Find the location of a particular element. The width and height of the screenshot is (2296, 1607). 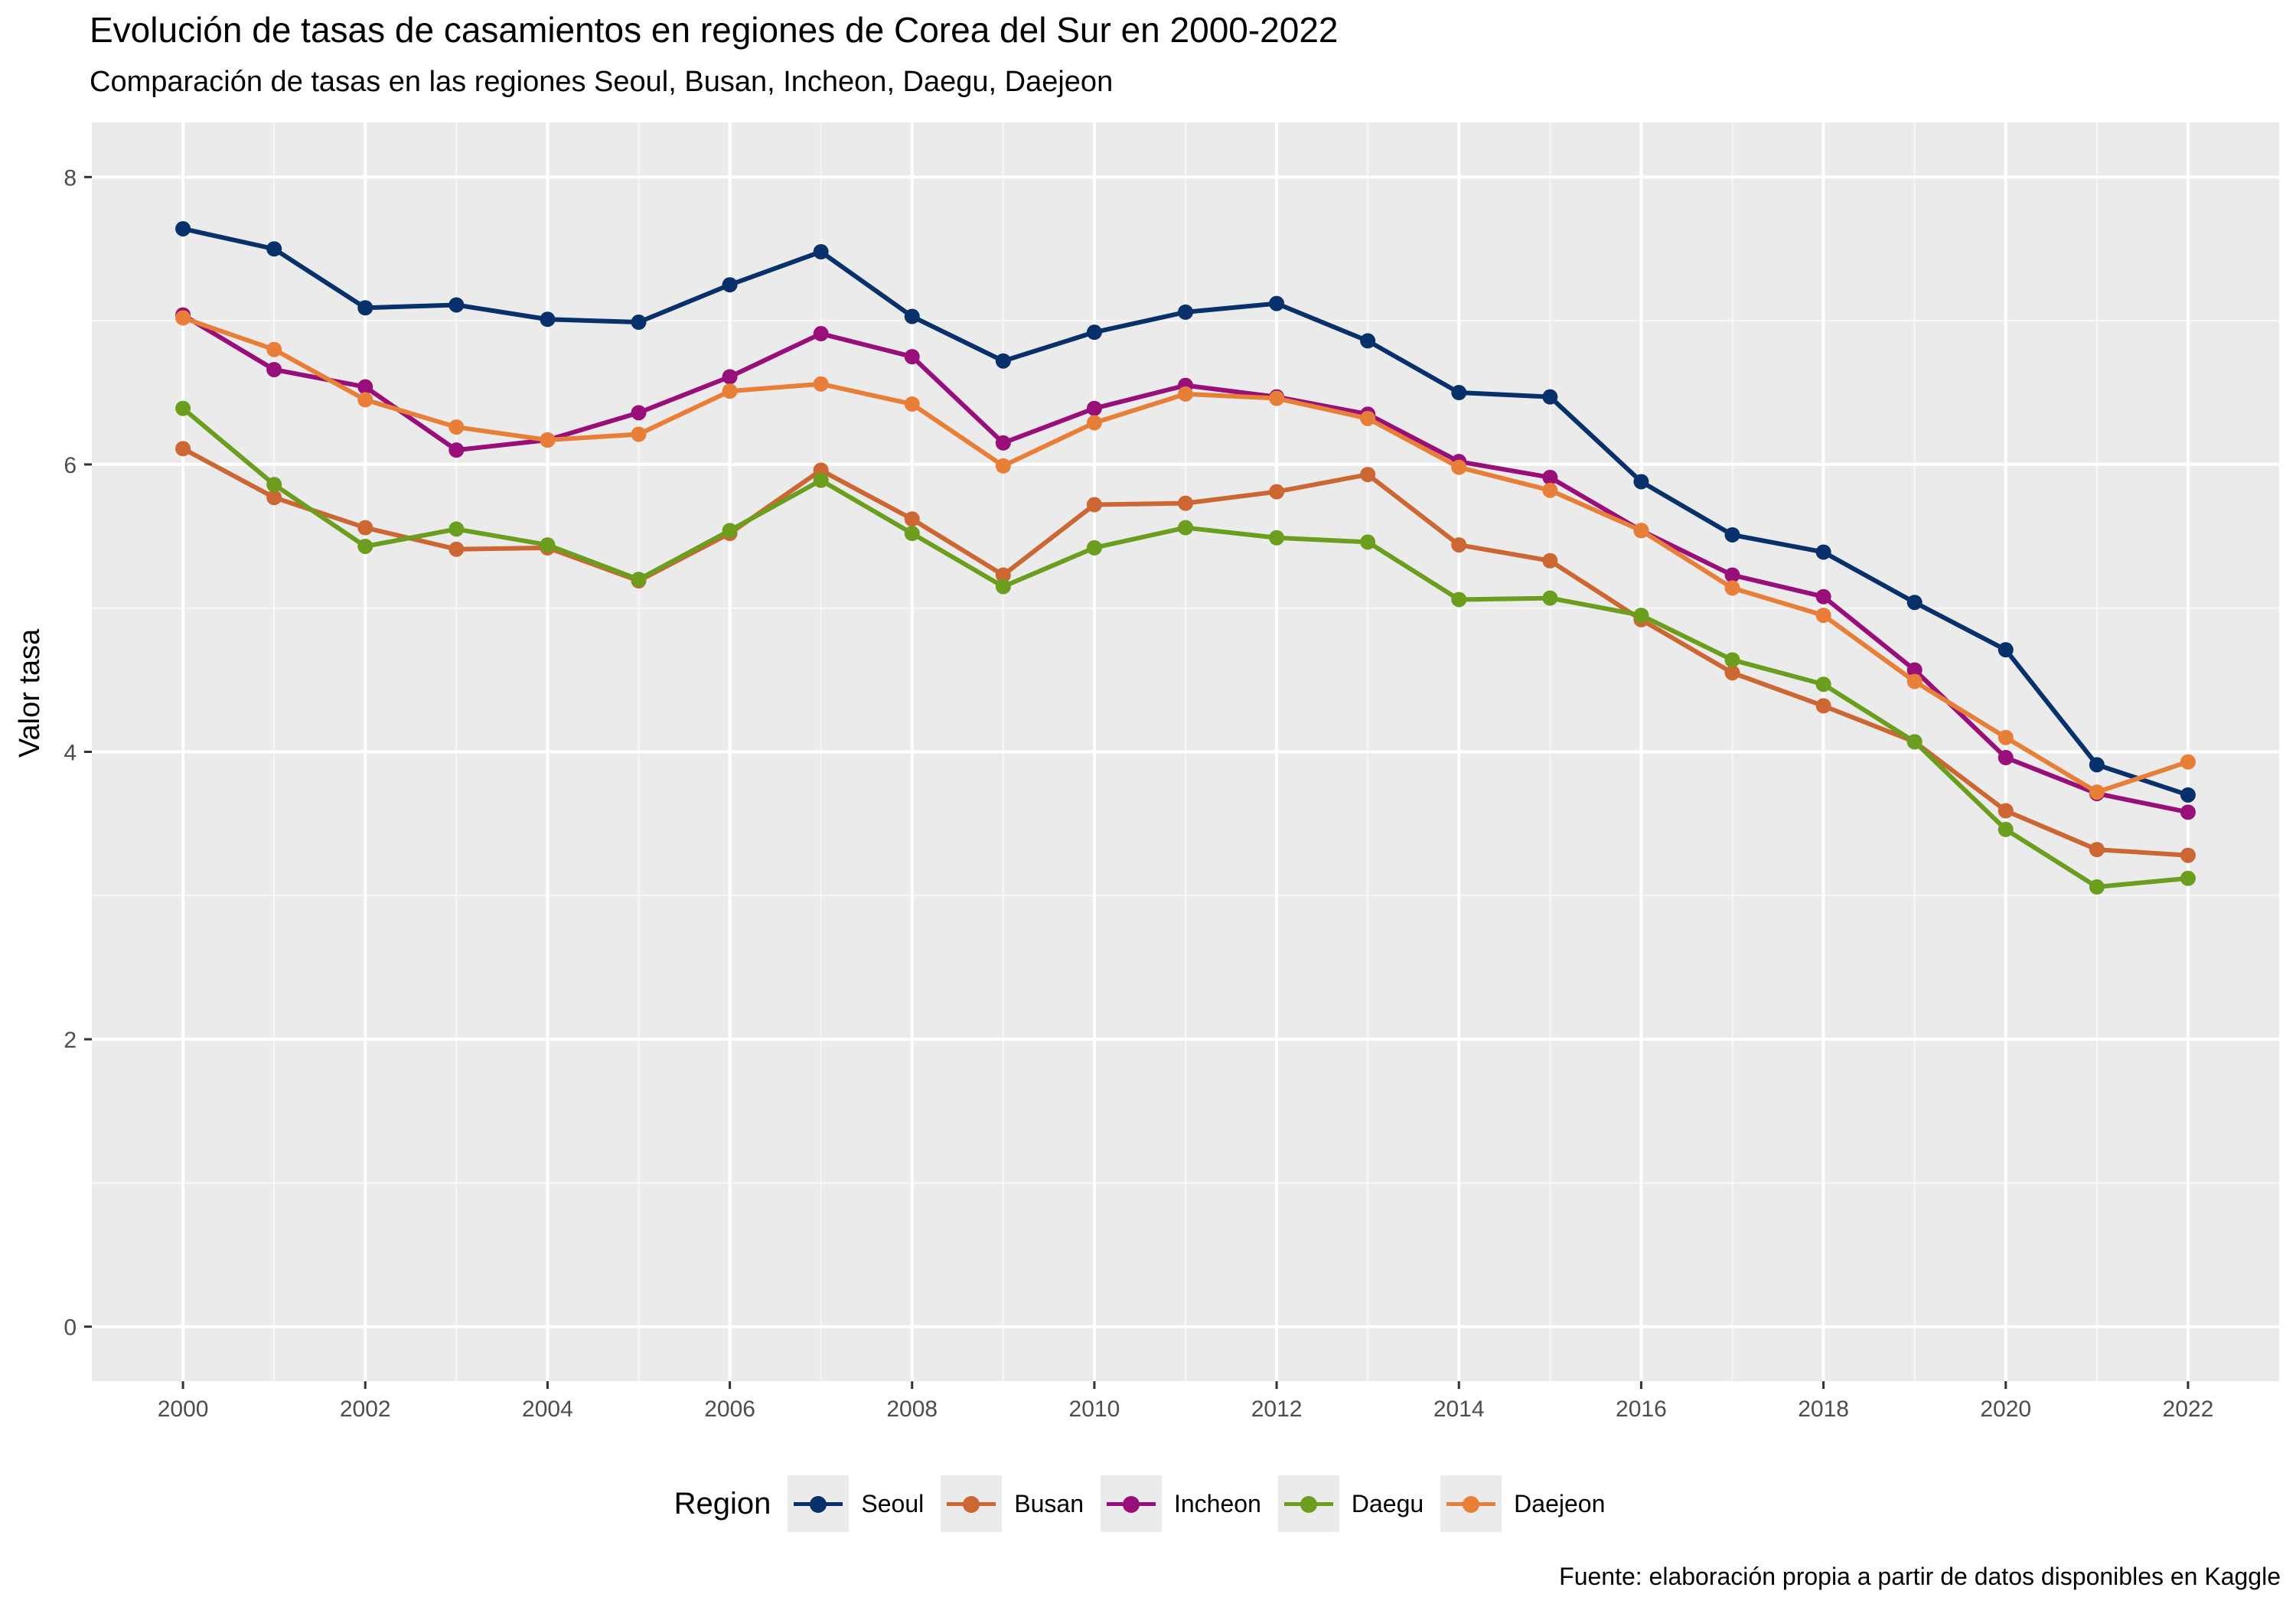

x-tick-label: 2004 is located at coordinates (547, 1409).